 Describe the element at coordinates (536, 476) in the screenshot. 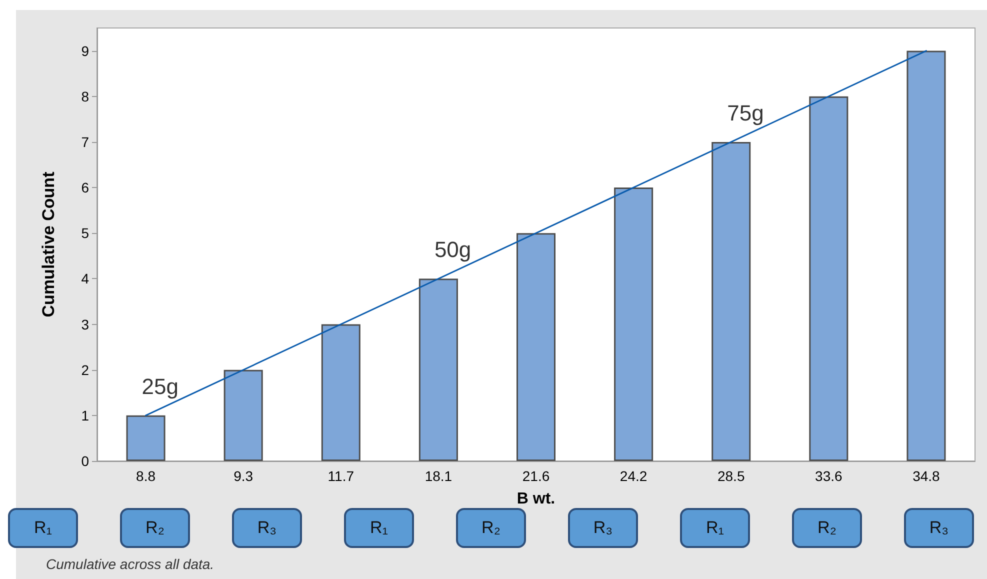

I see `x-tick-label: 21.6` at that location.